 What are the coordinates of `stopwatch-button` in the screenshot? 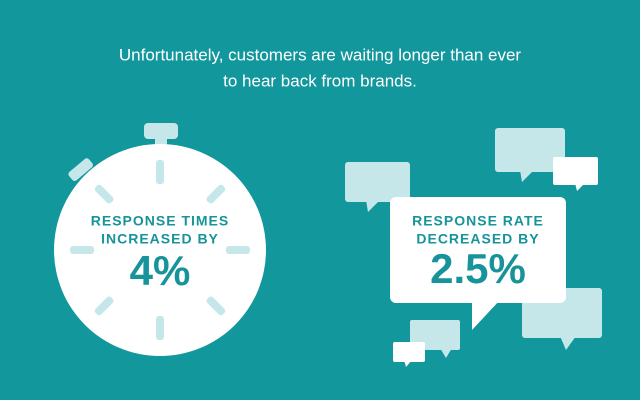 It's located at (80, 169).